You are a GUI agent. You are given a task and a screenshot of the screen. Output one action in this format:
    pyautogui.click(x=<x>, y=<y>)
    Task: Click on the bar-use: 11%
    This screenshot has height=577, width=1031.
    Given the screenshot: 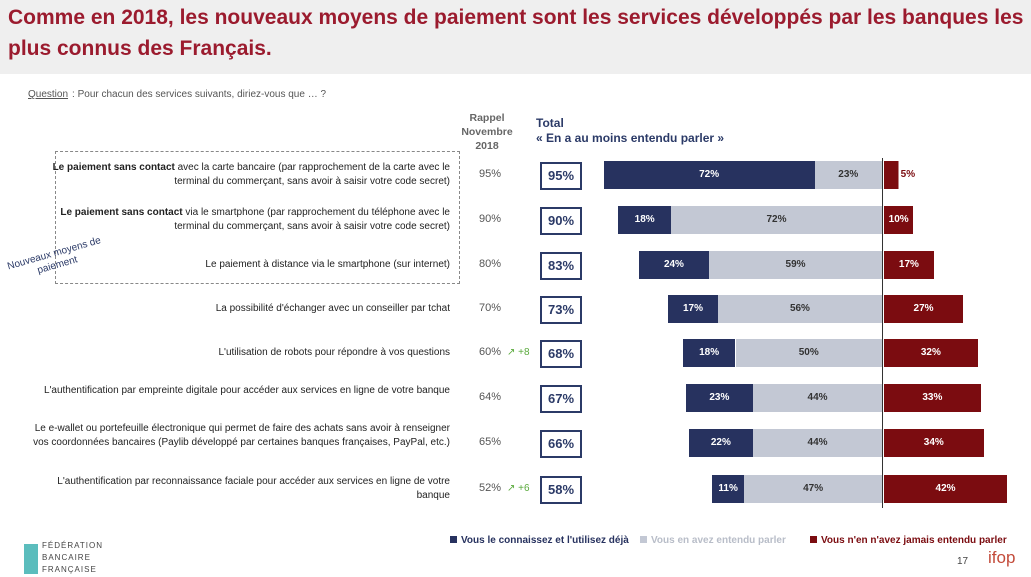 What is the action you would take?
    pyautogui.click(x=728, y=489)
    